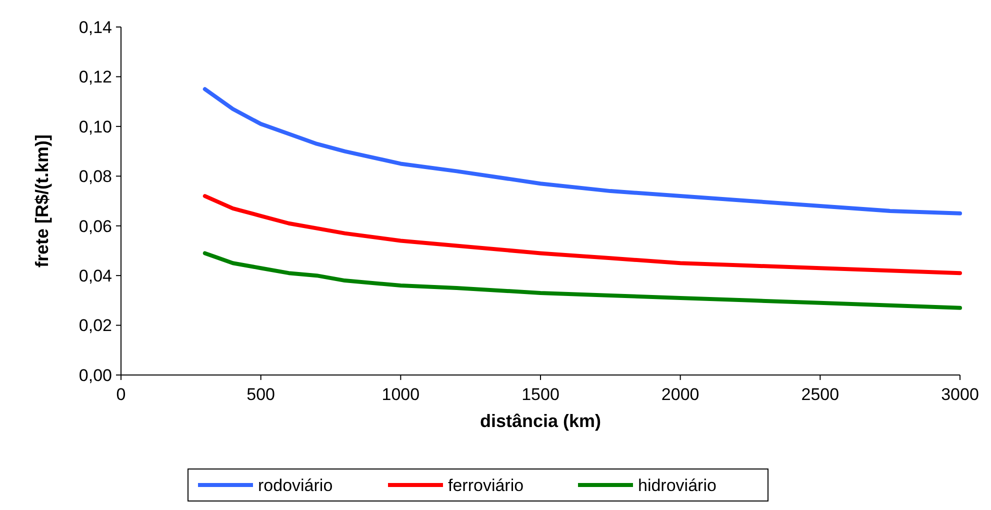 This screenshot has width=991, height=510. I want to click on y-tick-label: 0,04, so click(95, 276).